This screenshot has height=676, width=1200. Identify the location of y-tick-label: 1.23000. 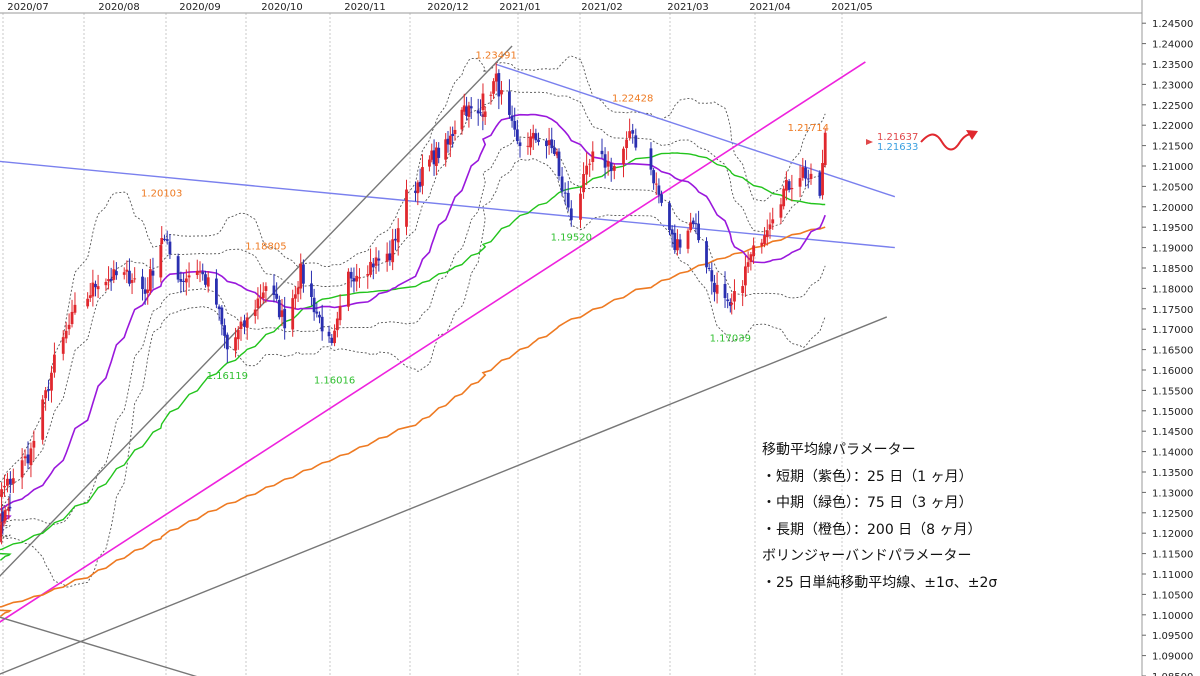
(1172, 85).